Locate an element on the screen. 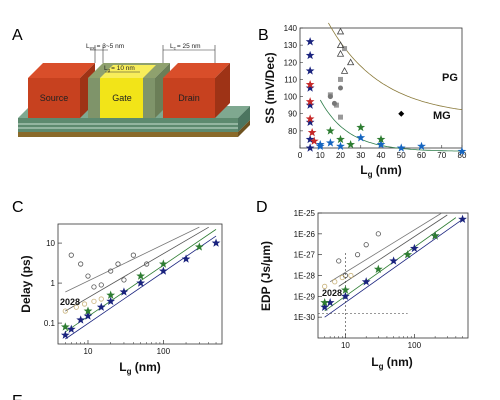 The height and width of the screenshot is (400, 500). y-tick-label: 130 is located at coordinates (291, 45).